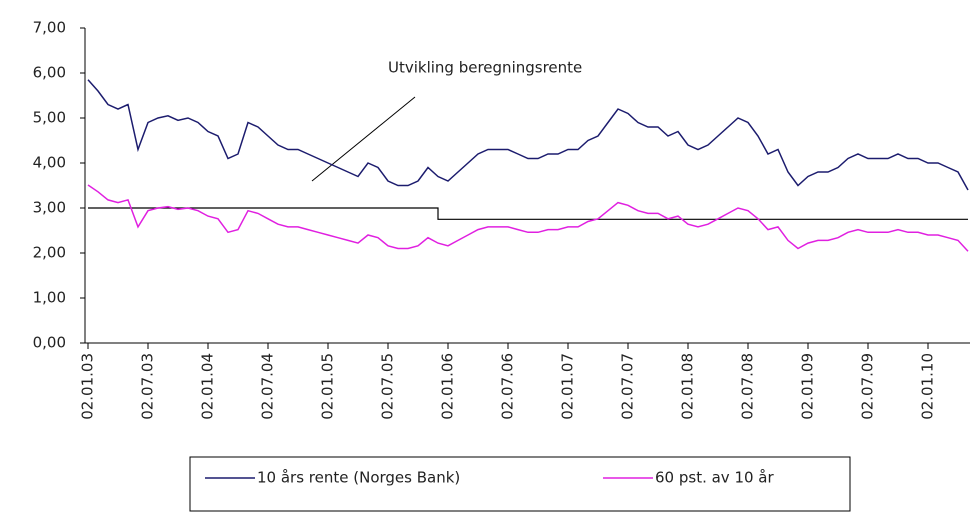  I want to click on x-tick-label: 02.01.09, so click(808, 386).